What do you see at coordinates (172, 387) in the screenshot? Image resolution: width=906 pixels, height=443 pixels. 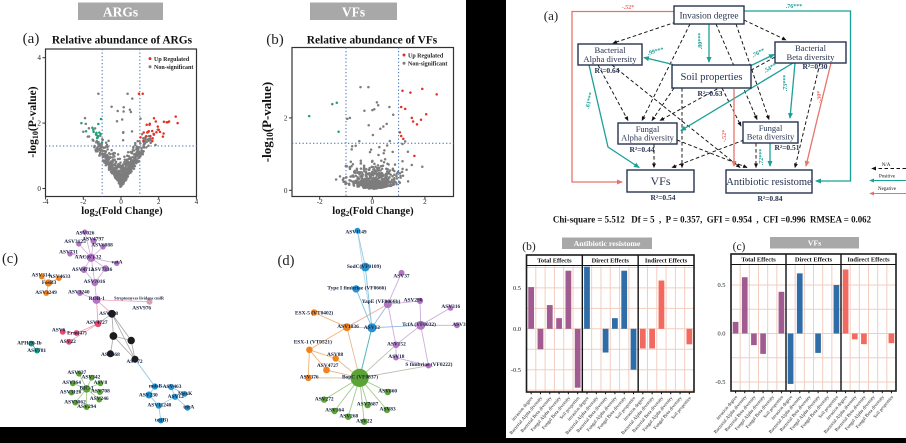 I see `svg-text: ASV463` at bounding box center [172, 387].